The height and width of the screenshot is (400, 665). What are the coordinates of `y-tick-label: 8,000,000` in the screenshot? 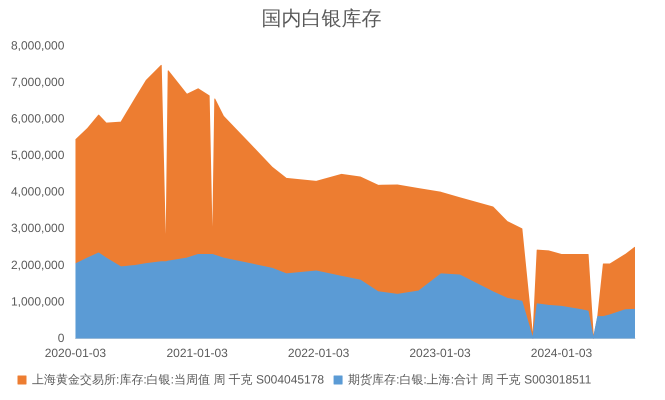 It's located at (37, 45).